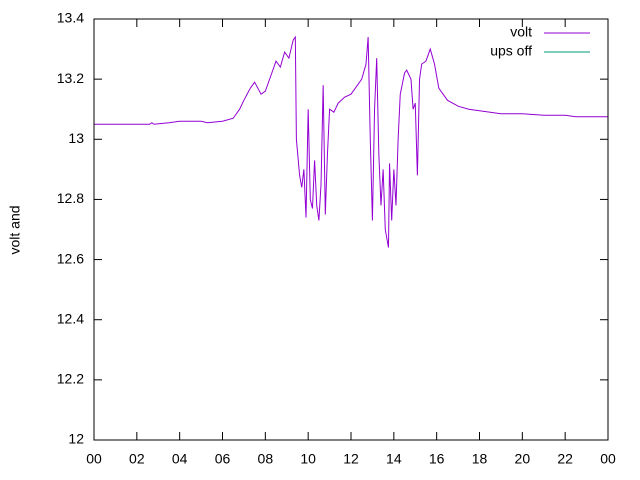 The height and width of the screenshot is (480, 640). What do you see at coordinates (521, 32) in the screenshot?
I see `legend-label: volt` at bounding box center [521, 32].